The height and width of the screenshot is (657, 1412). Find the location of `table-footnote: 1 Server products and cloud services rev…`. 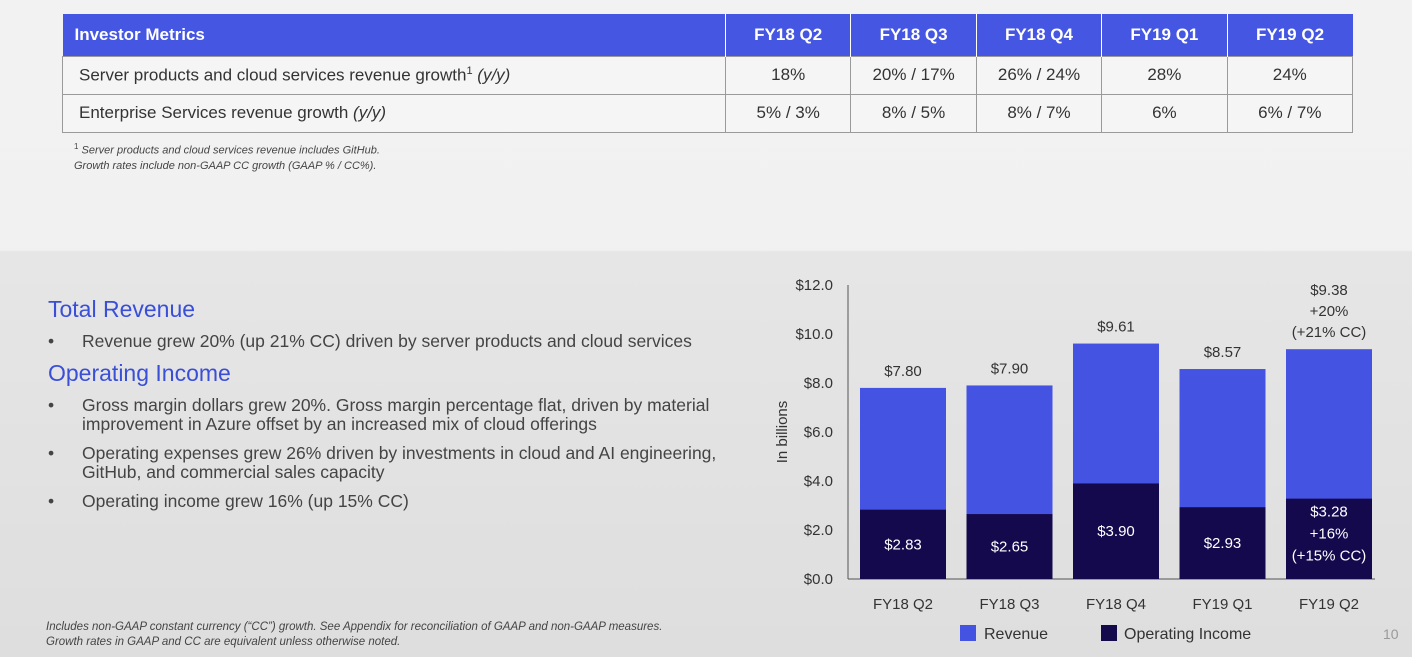

table-footnote: 1 Server products and cloud services rev… is located at coordinates (227, 156).